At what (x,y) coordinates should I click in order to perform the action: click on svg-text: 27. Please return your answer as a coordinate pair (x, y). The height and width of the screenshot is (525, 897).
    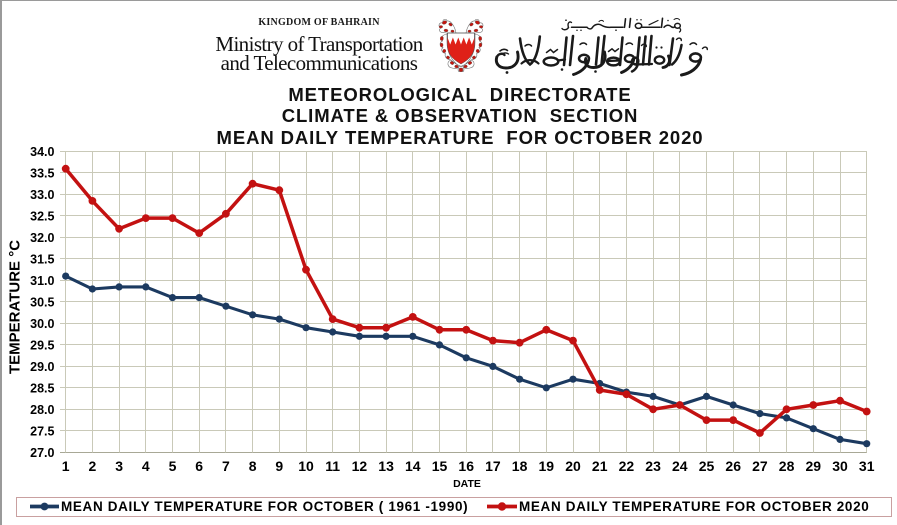
    Looking at the image, I should click on (760, 466).